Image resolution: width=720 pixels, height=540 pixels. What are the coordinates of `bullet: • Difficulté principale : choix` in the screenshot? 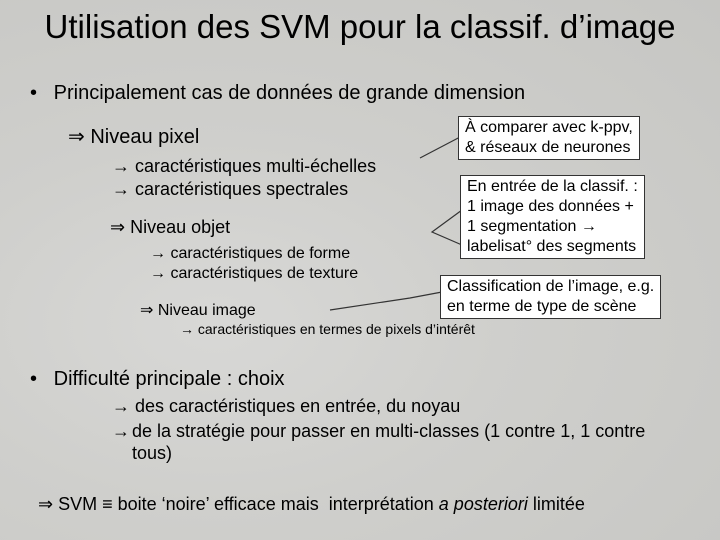 It's located at (157, 379).